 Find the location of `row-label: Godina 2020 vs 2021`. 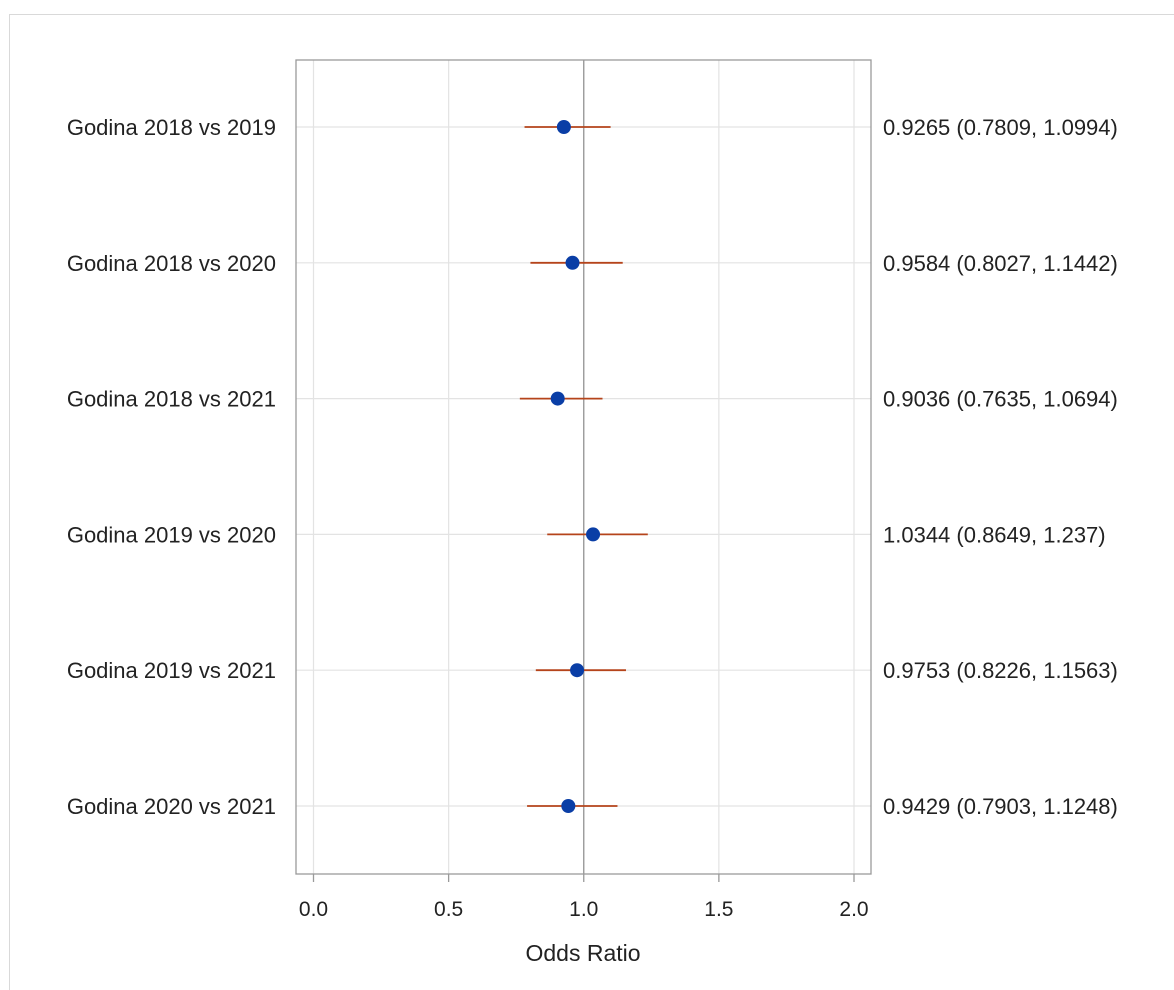

row-label: Godina 2020 vs 2021 is located at coordinates (171, 806).